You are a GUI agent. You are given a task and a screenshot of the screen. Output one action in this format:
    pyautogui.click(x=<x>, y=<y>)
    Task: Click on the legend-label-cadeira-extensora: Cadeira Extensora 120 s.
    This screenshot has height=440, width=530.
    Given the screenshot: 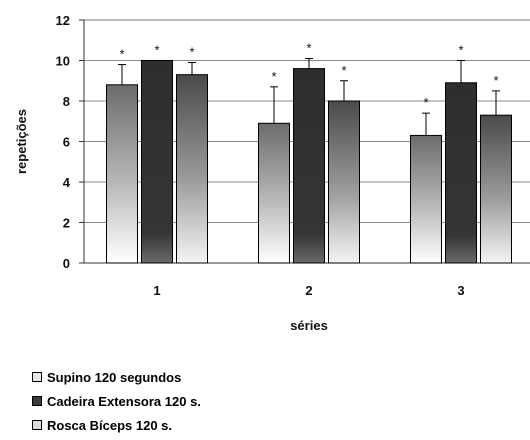 What is the action you would take?
    pyautogui.click(x=124, y=401)
    